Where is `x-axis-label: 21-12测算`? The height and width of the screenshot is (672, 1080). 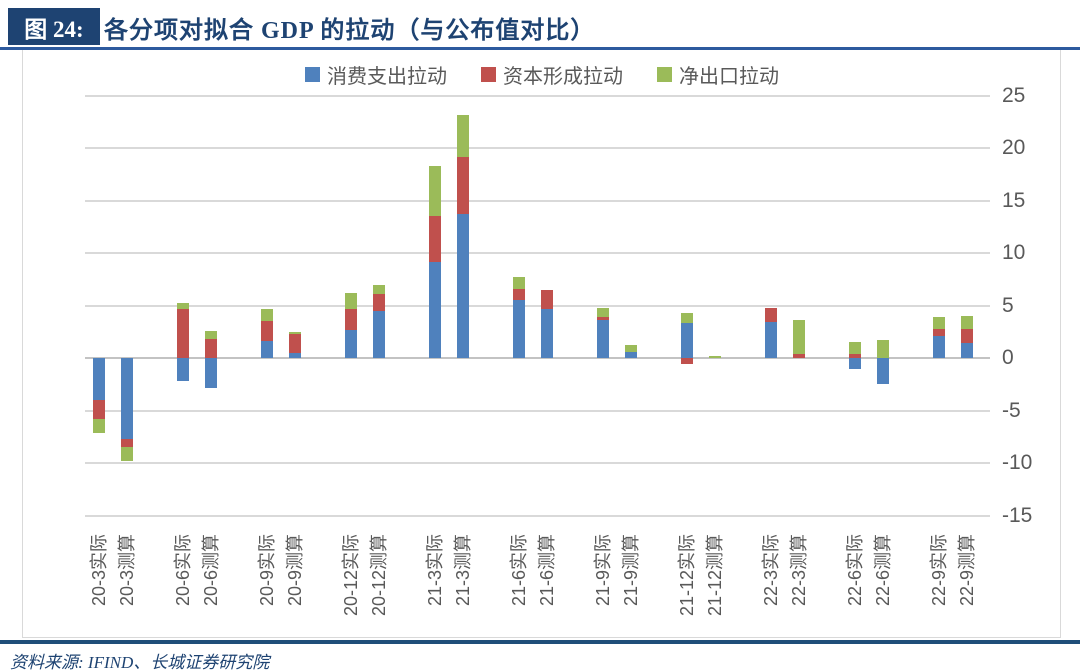
x-axis-label: 21-12测算 is located at coordinates (715, 575).